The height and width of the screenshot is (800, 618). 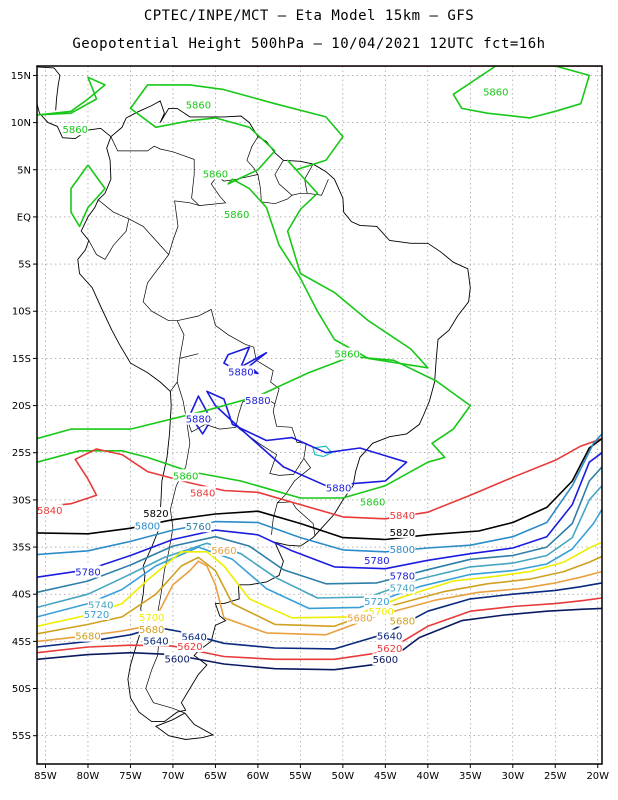 What do you see at coordinates (385, 776) in the screenshot?
I see `lon-tick-label: 45W` at bounding box center [385, 776].